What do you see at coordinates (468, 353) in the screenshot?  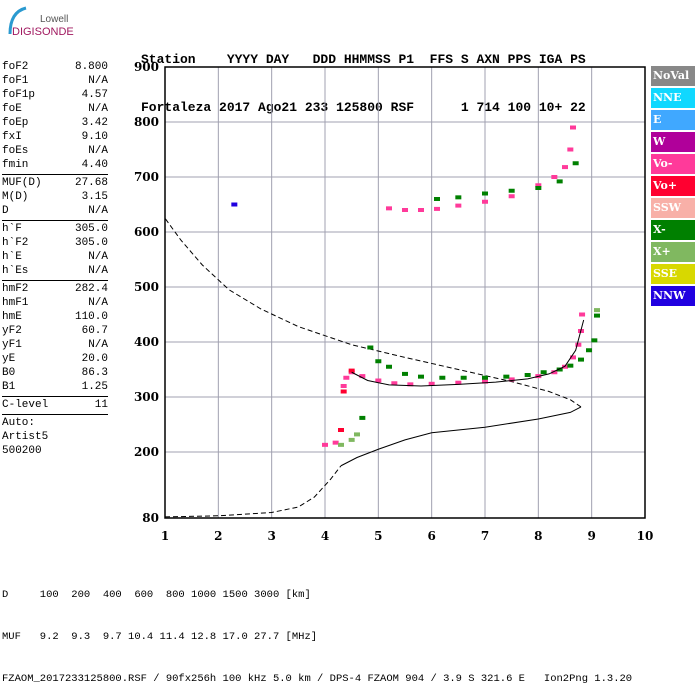 I see `scaled-trace-line` at bounding box center [468, 353].